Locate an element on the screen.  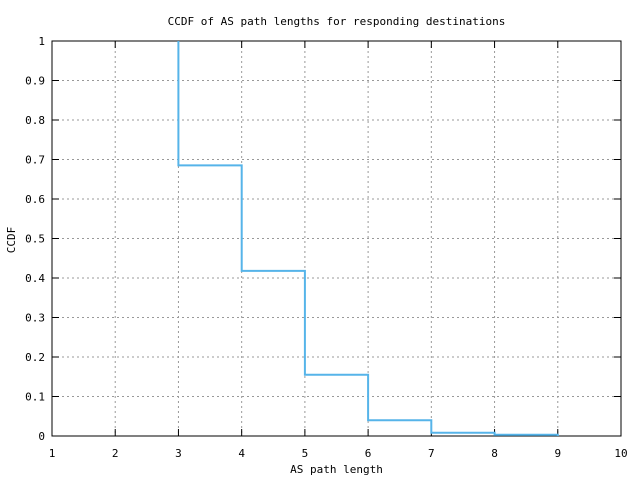
x-tick-label: 1 is located at coordinates (52, 453).